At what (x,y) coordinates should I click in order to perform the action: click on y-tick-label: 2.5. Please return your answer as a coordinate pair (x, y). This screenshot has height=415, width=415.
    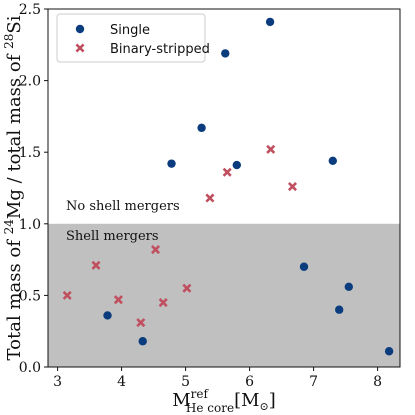
    Looking at the image, I should click on (30, 10).